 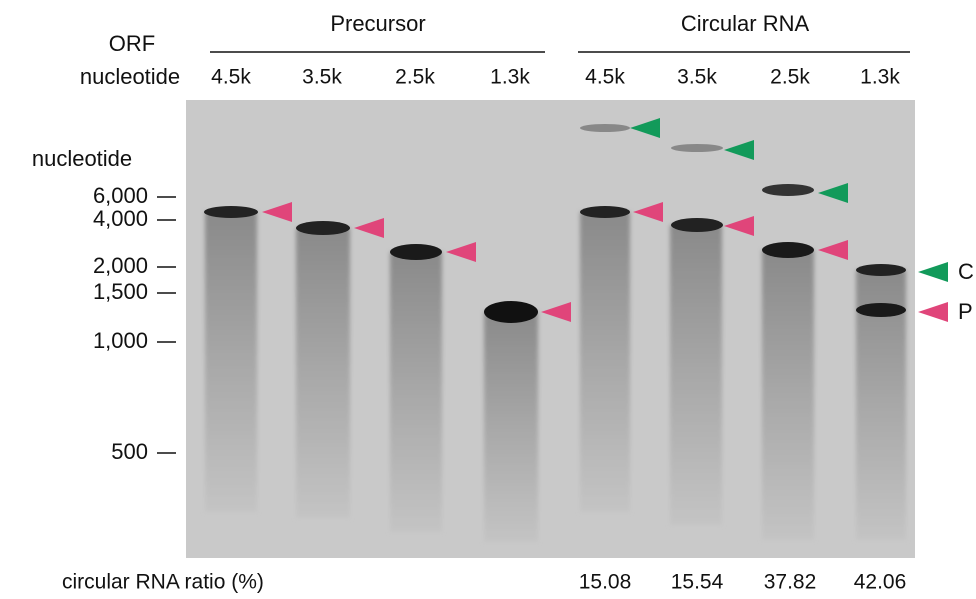 What do you see at coordinates (120, 265) in the screenshot?
I see `marker-label: 2,000` at bounding box center [120, 265].